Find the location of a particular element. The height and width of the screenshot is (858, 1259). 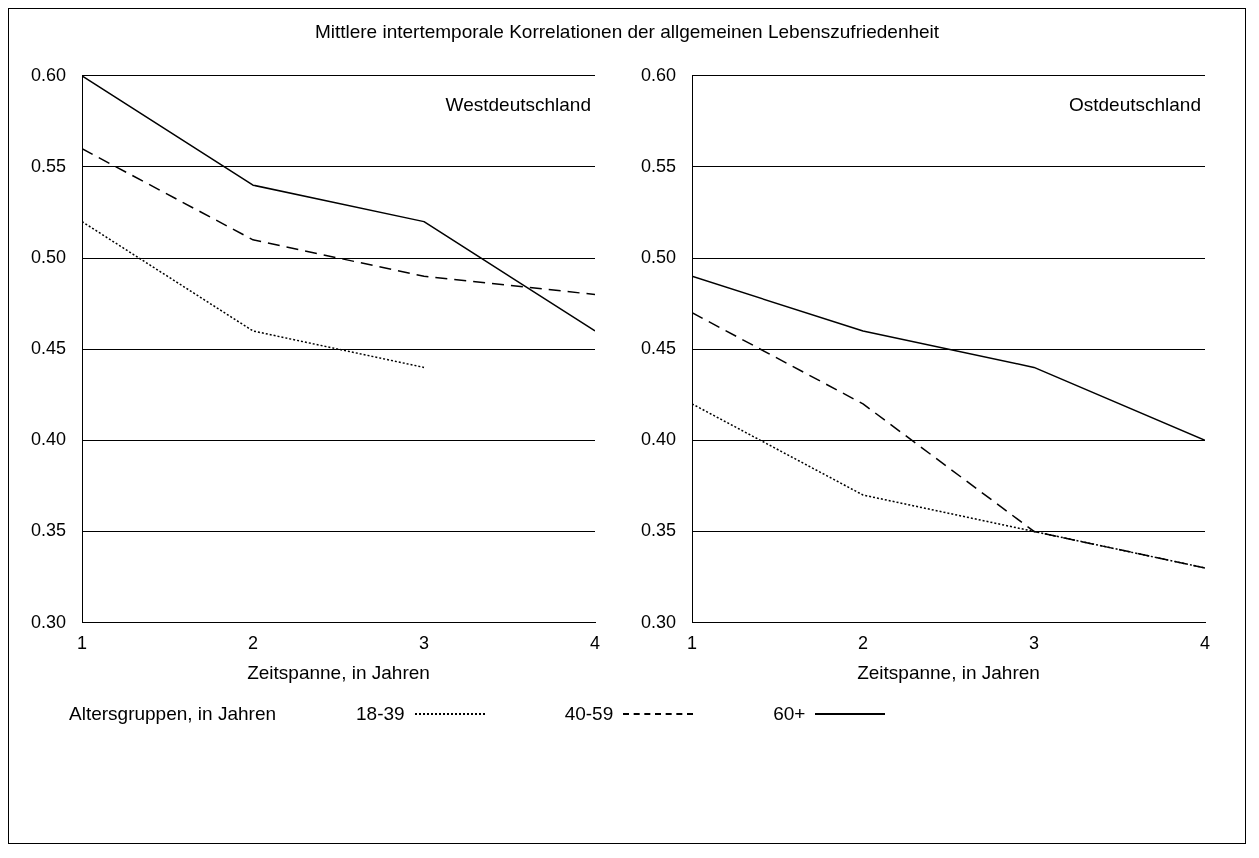

legend-title: Altersgruppen, in Jahren is located at coordinates (173, 714).